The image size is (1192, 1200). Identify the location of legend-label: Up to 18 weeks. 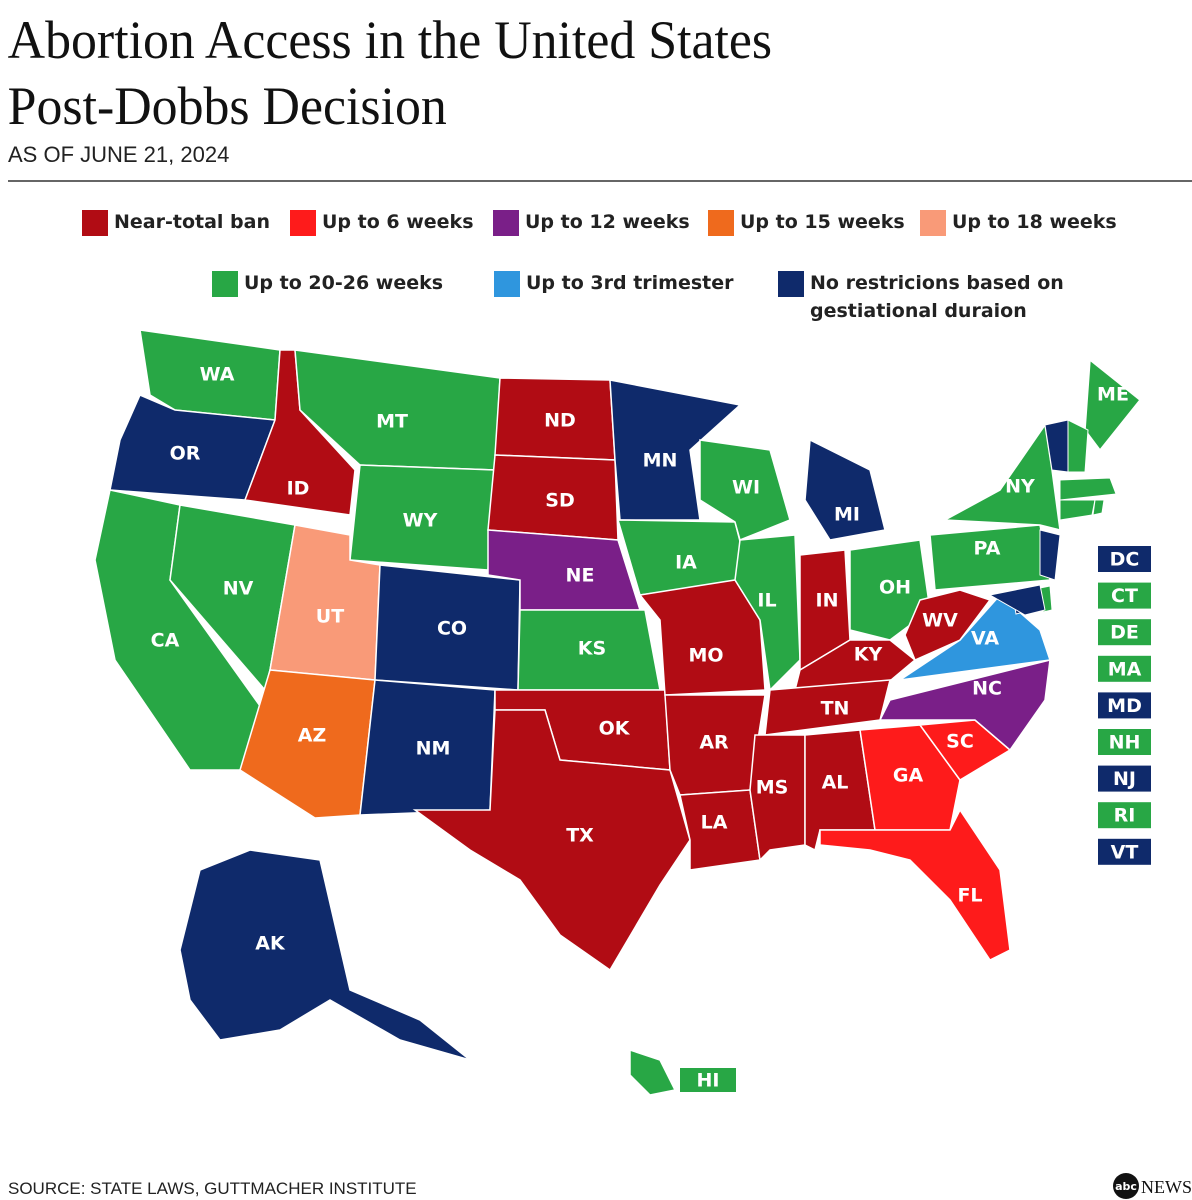
(1034, 222).